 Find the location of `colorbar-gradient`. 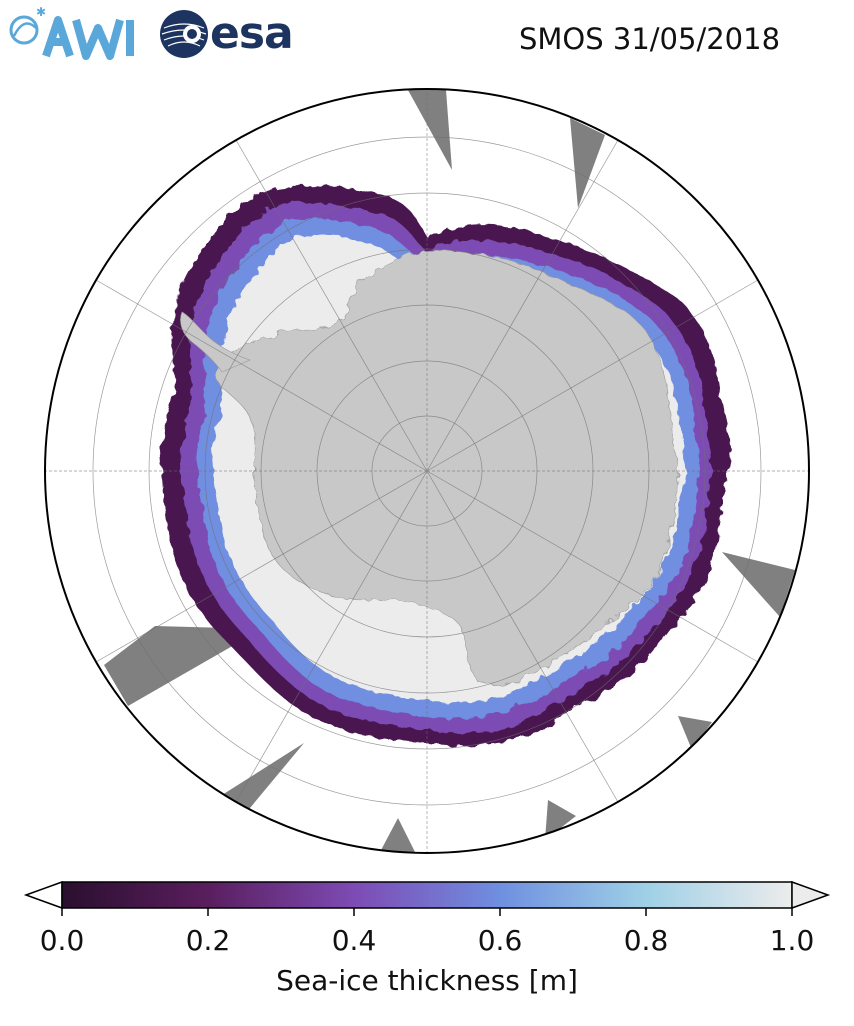

colorbar-gradient is located at coordinates (427, 895).